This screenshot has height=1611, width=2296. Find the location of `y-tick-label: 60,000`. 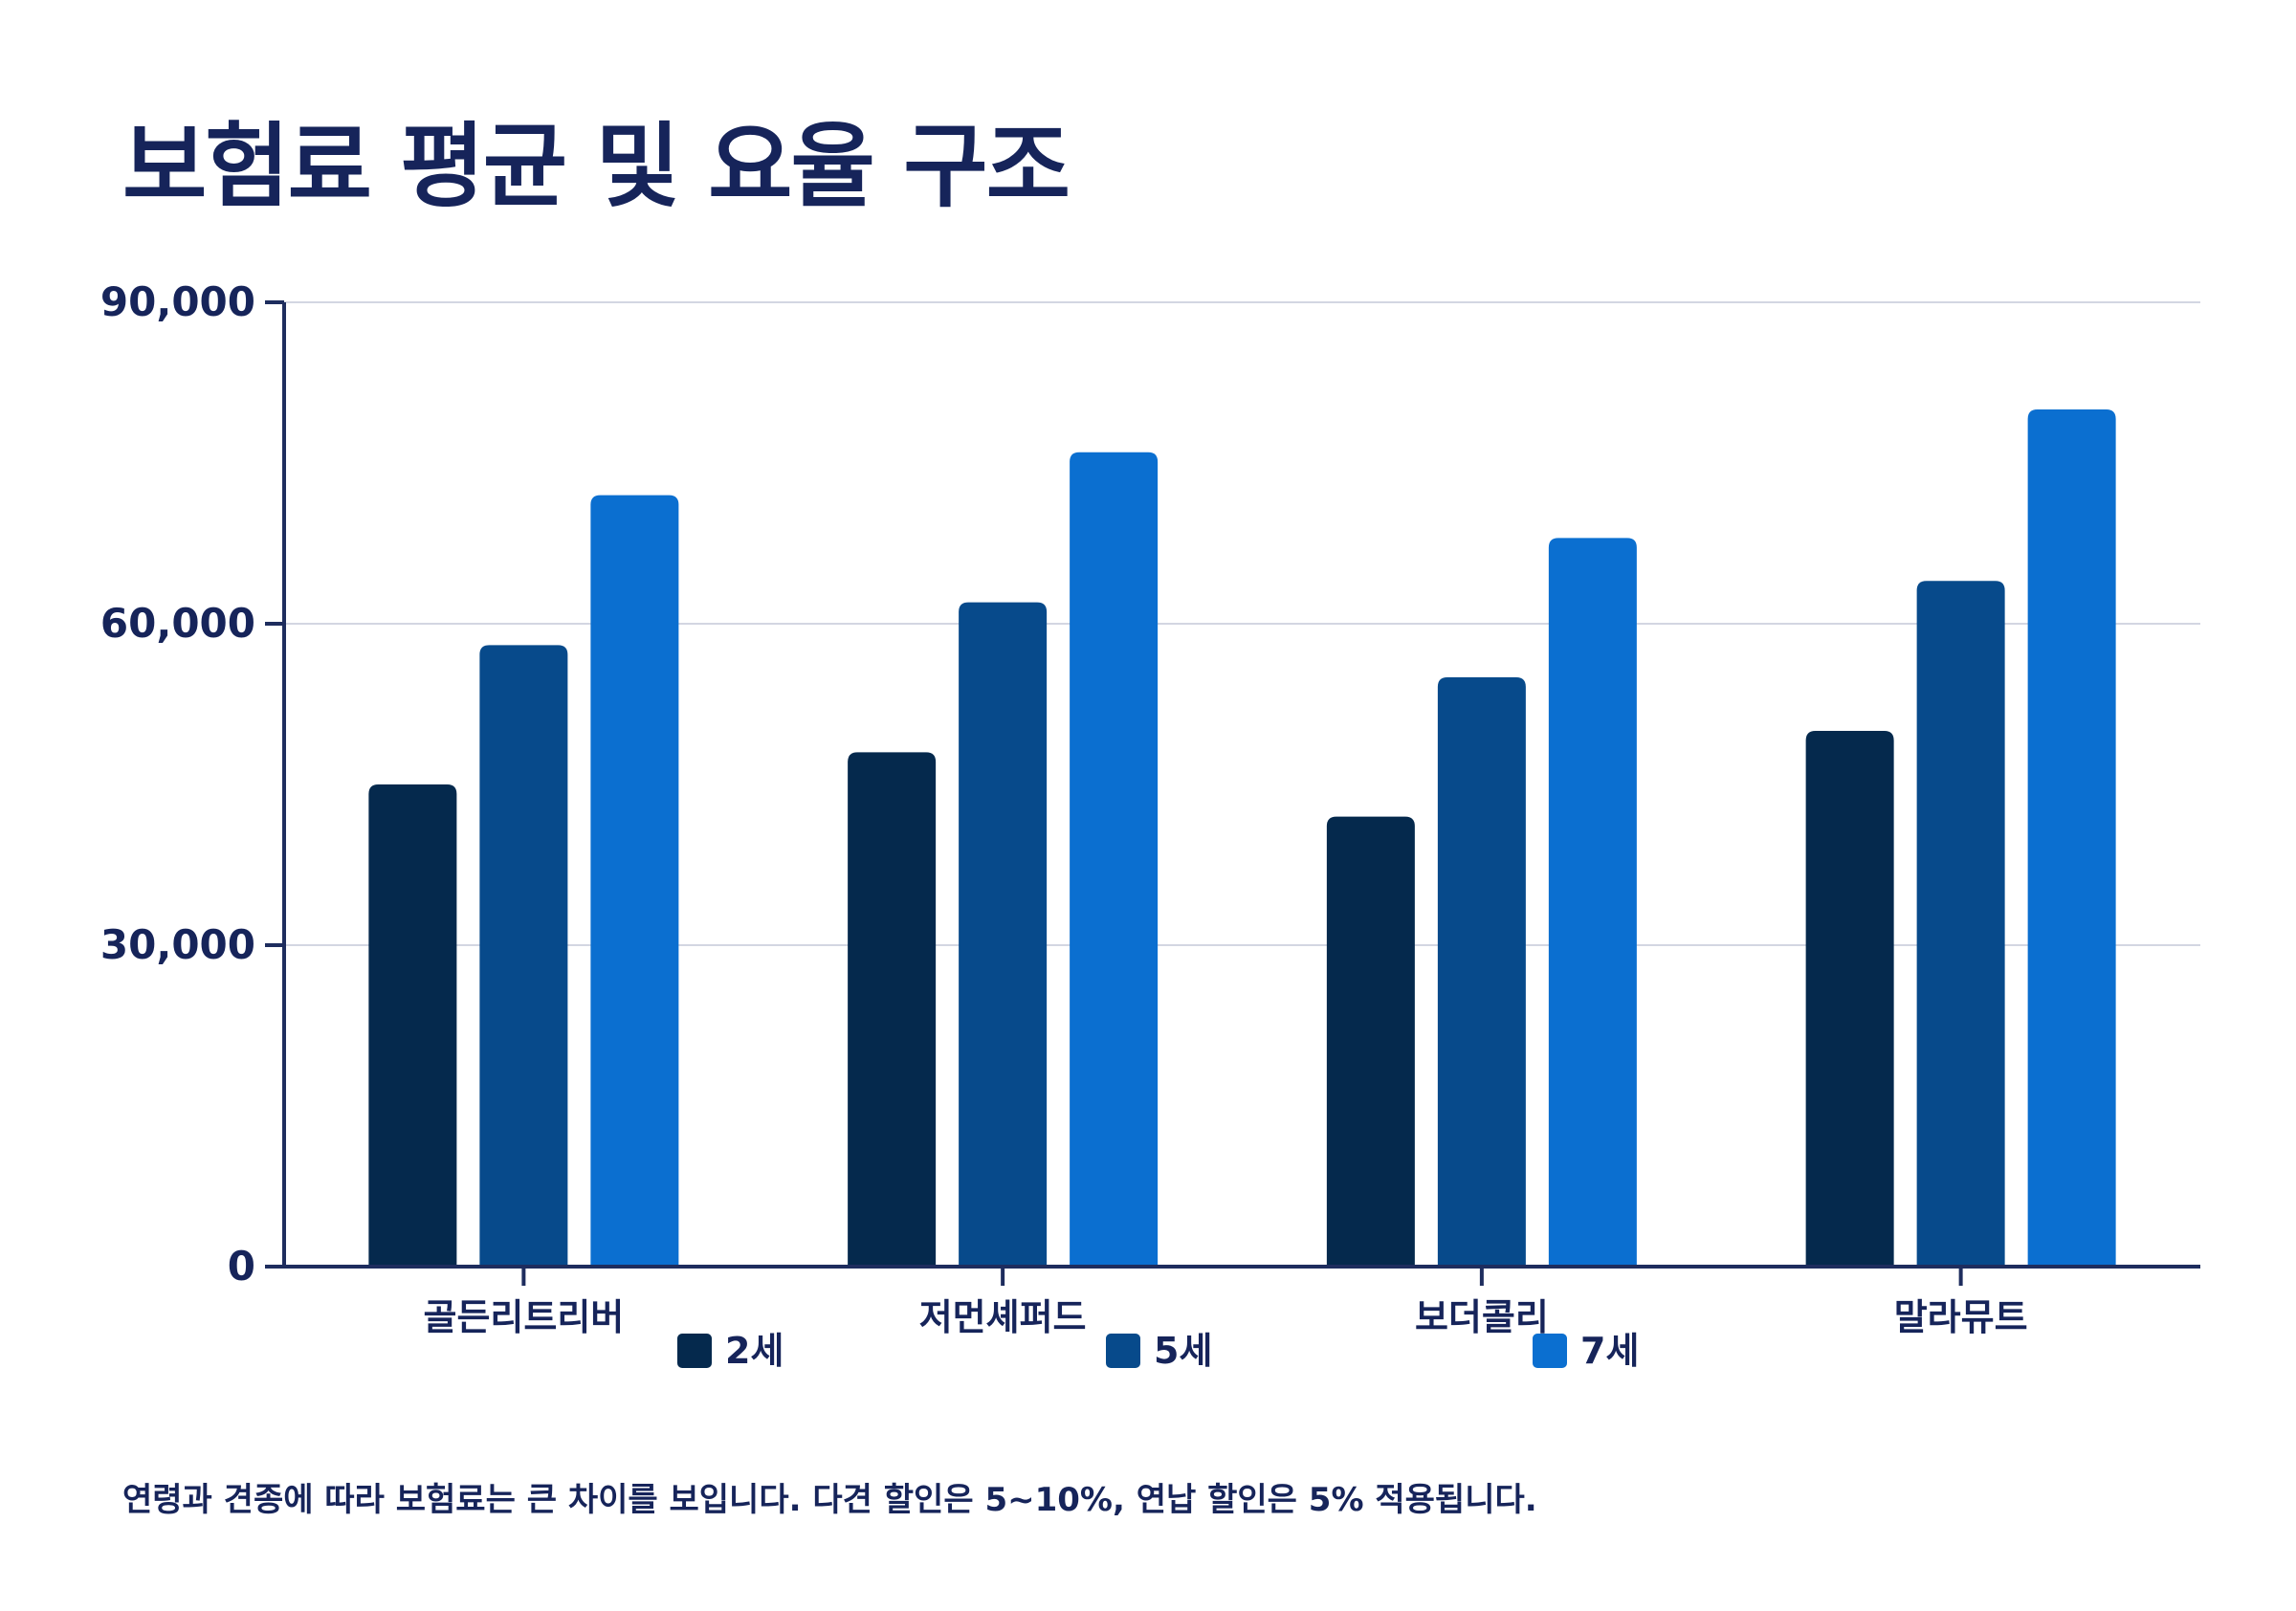

y-tick-label: 60,000 is located at coordinates (177, 623).